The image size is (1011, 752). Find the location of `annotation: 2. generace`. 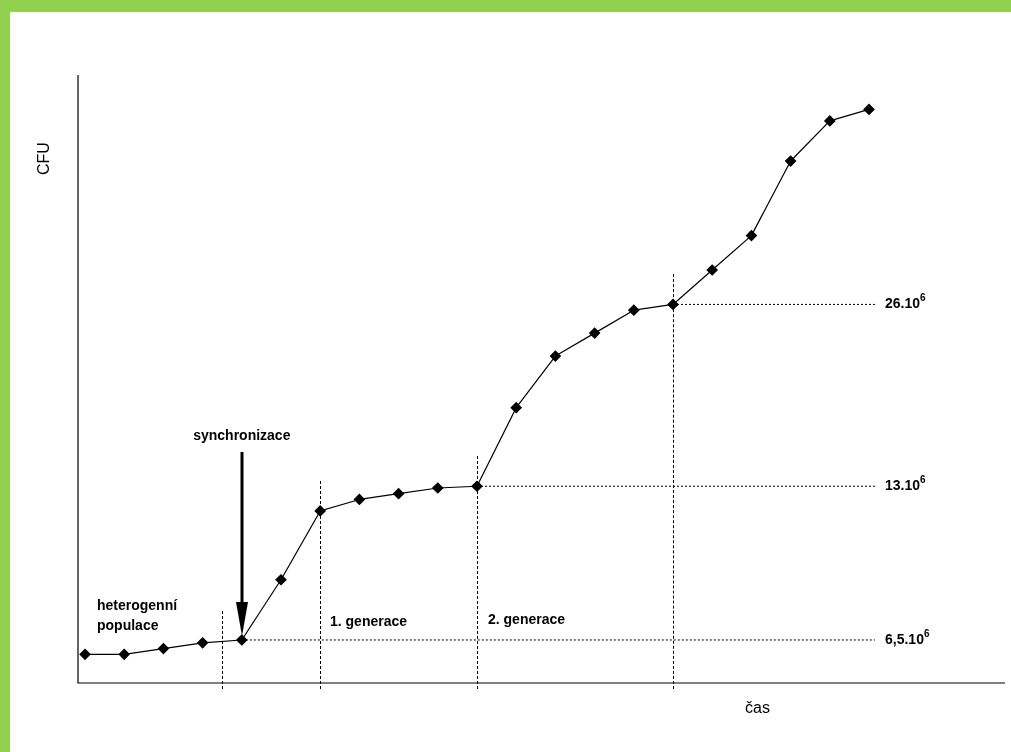

annotation: 2. generace is located at coordinates (527, 619).